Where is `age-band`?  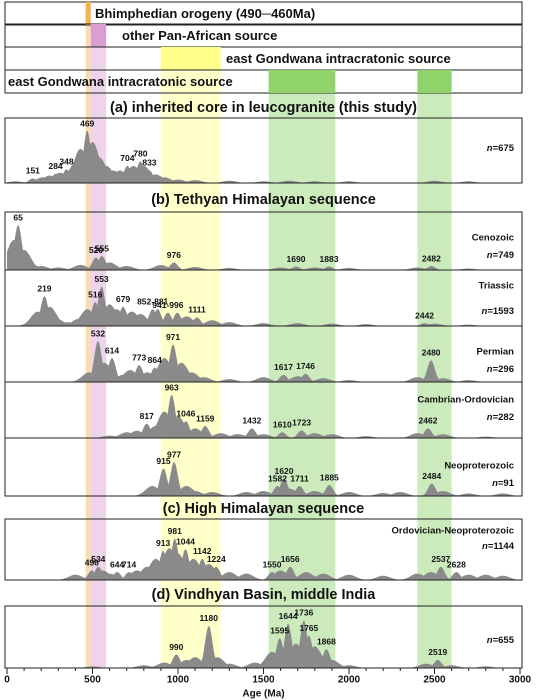 age-band is located at coordinates (88, 346).